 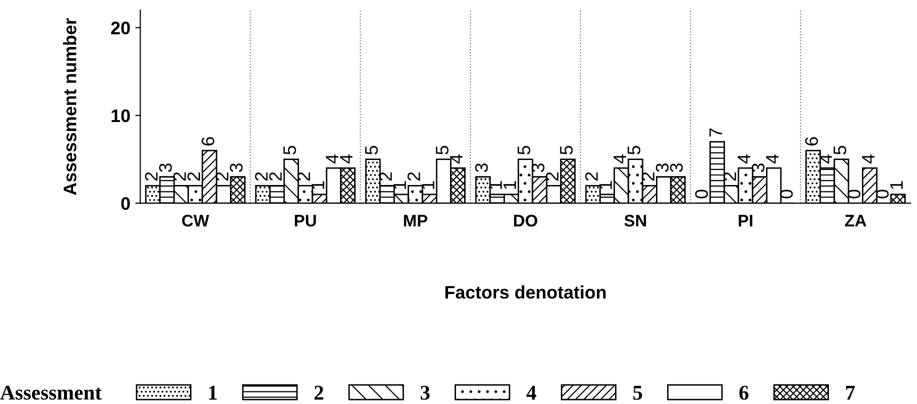 I want to click on legend-label: 7, so click(x=850, y=393).